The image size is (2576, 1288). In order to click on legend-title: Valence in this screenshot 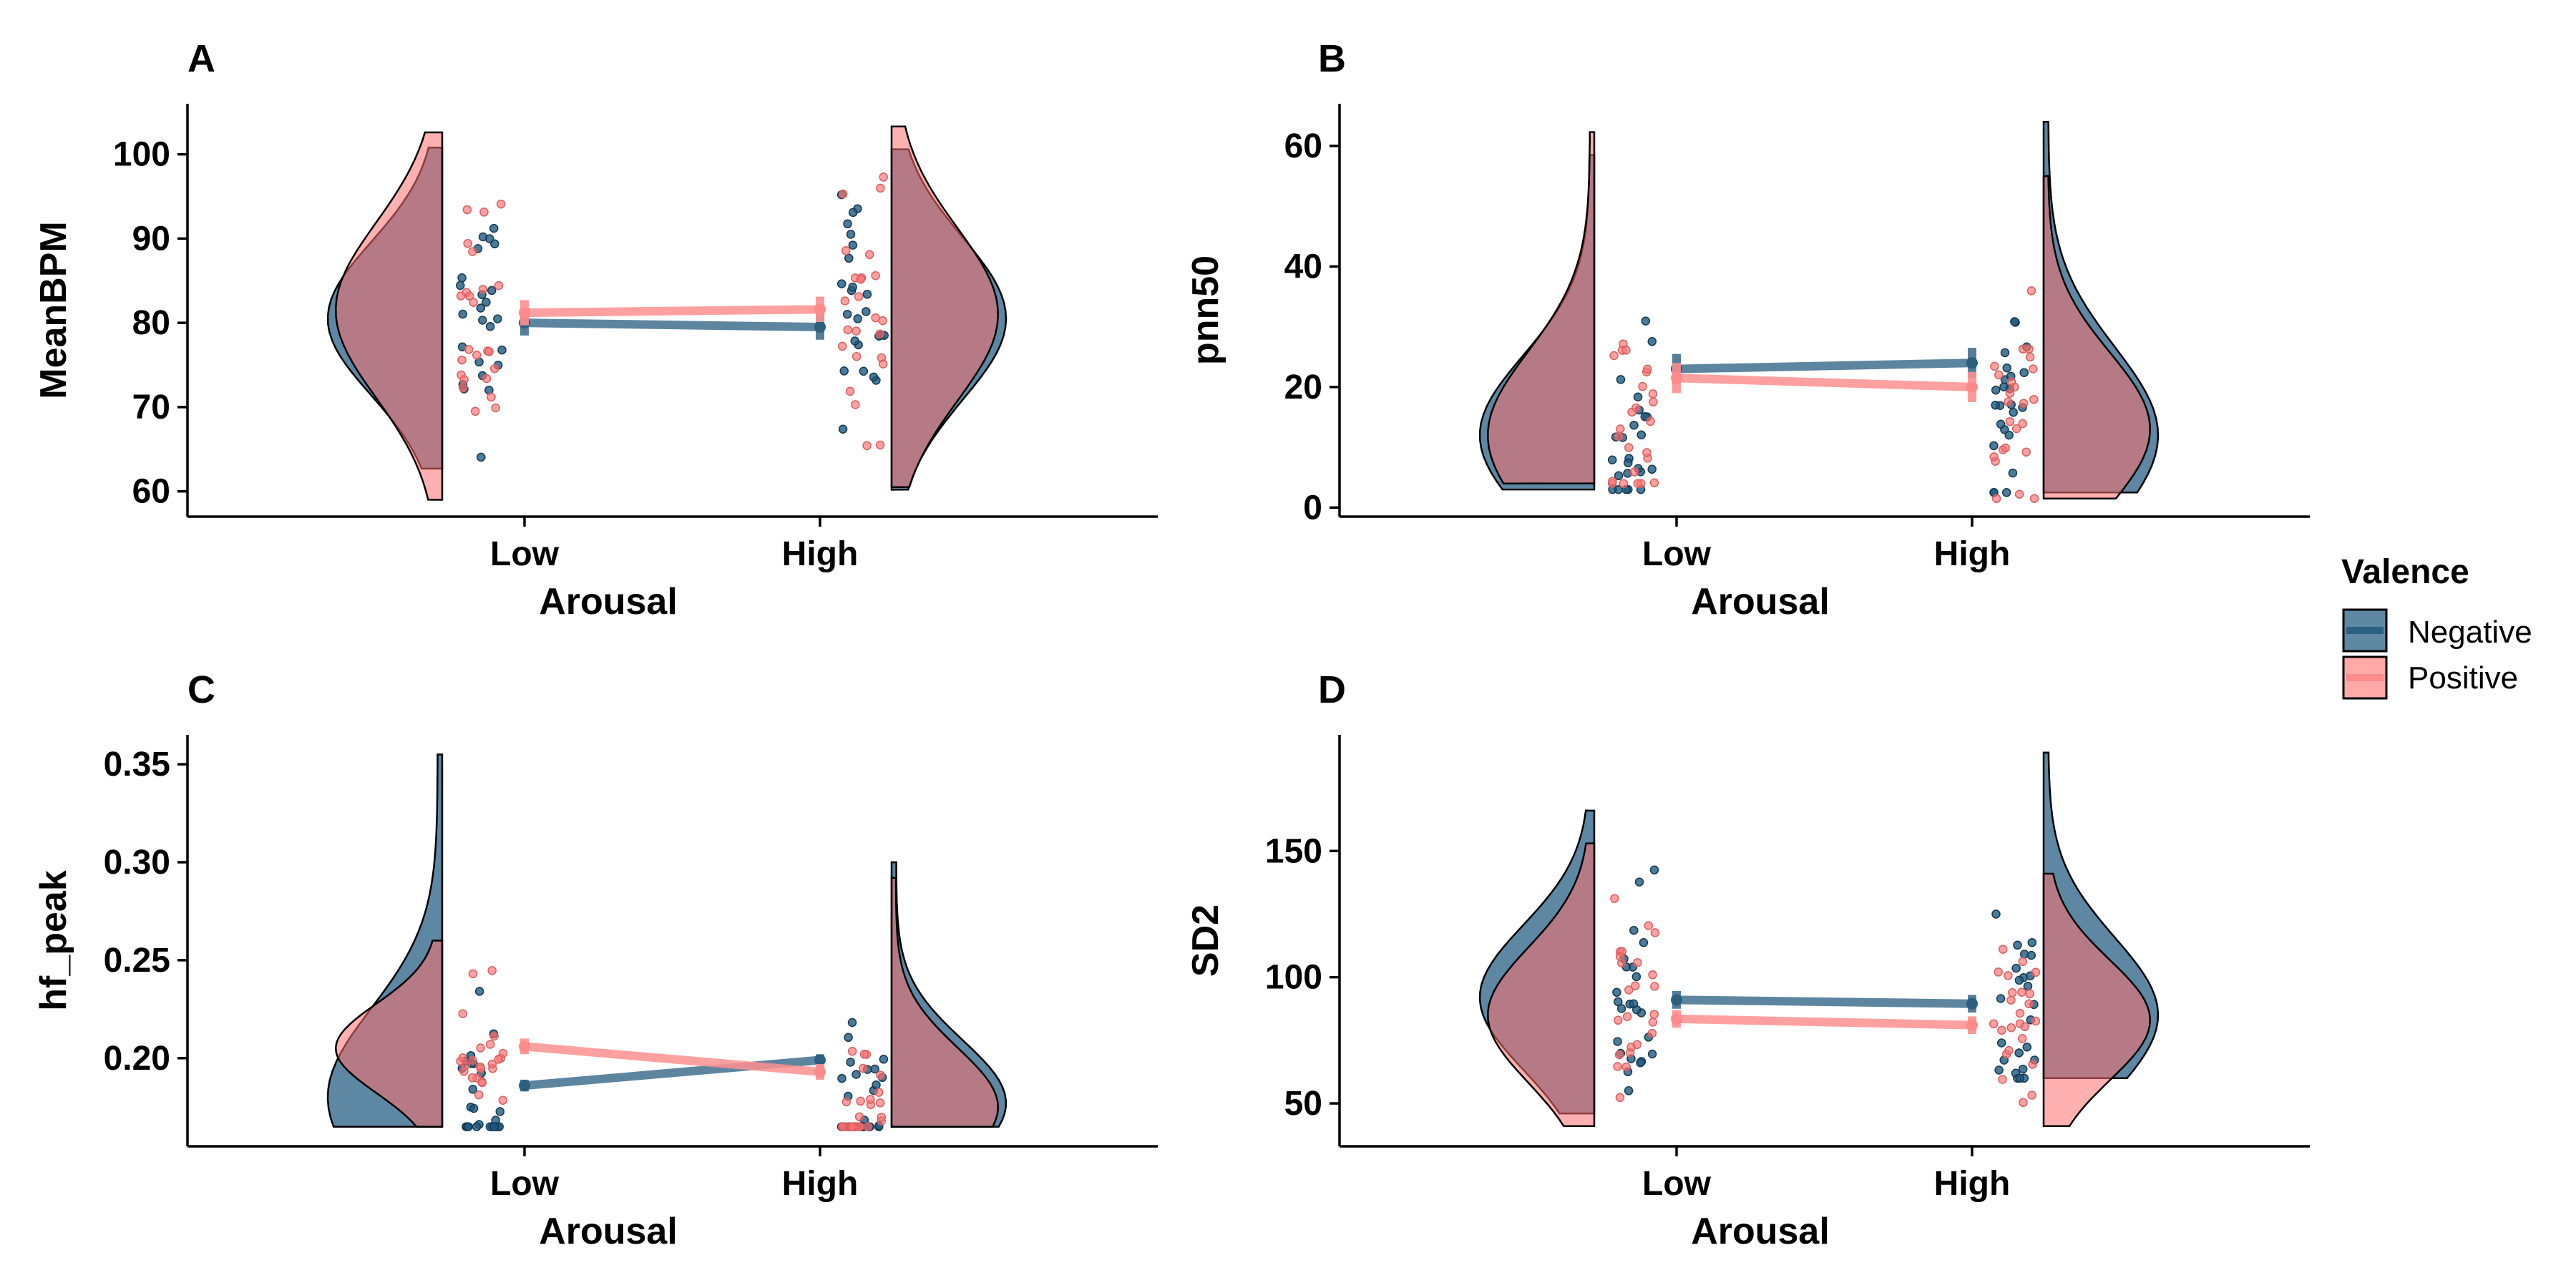, I will do `click(2405, 572)`.